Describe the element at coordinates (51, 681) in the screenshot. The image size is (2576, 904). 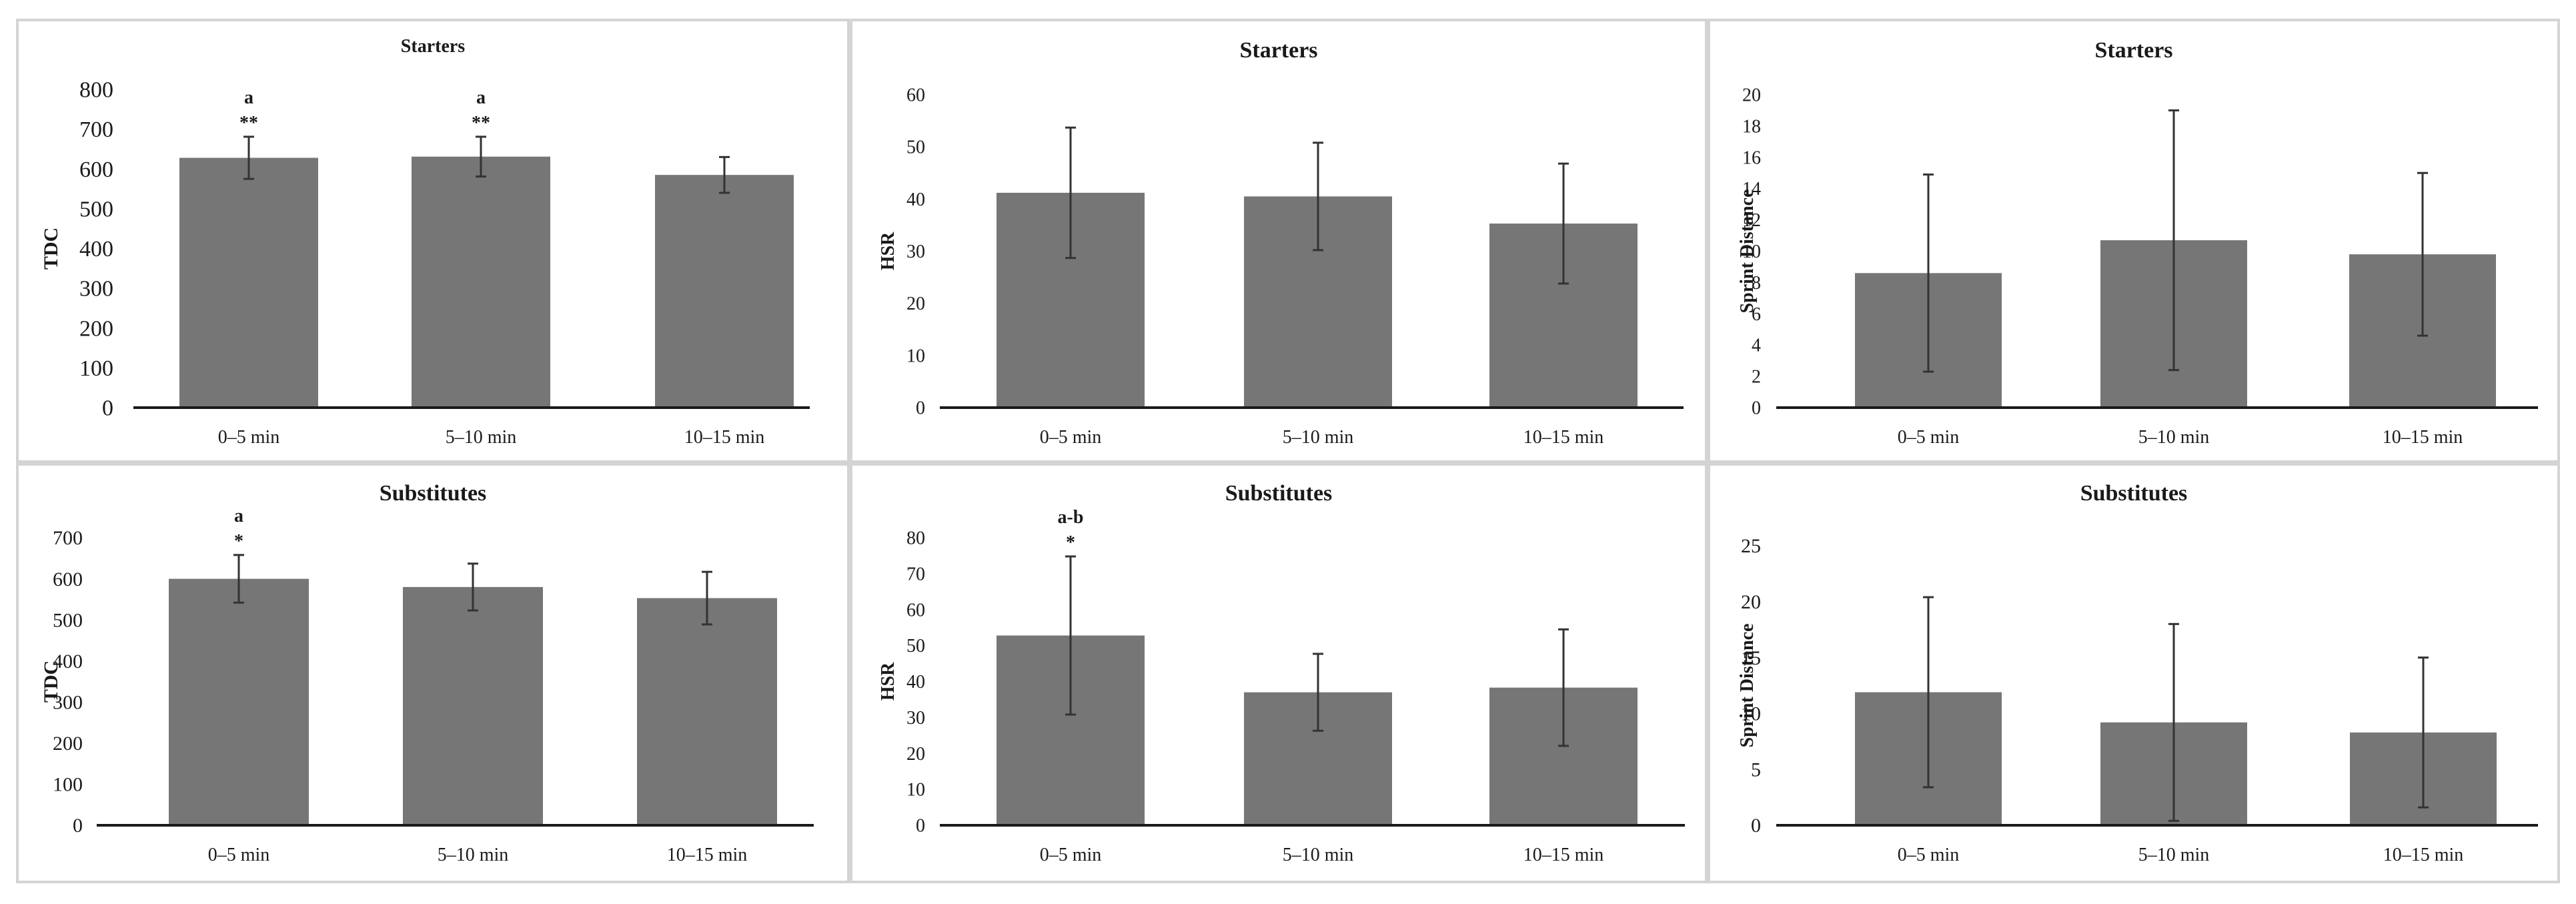
I see `y-axis-label: TDC` at that location.